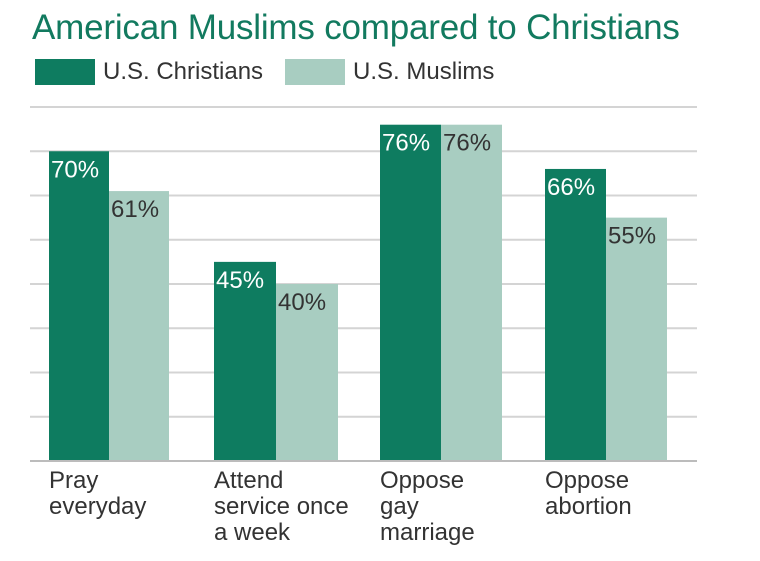 This screenshot has height=561, width=760. Describe the element at coordinates (632, 236) in the screenshot. I see `data-label-muslims: 55%` at that location.